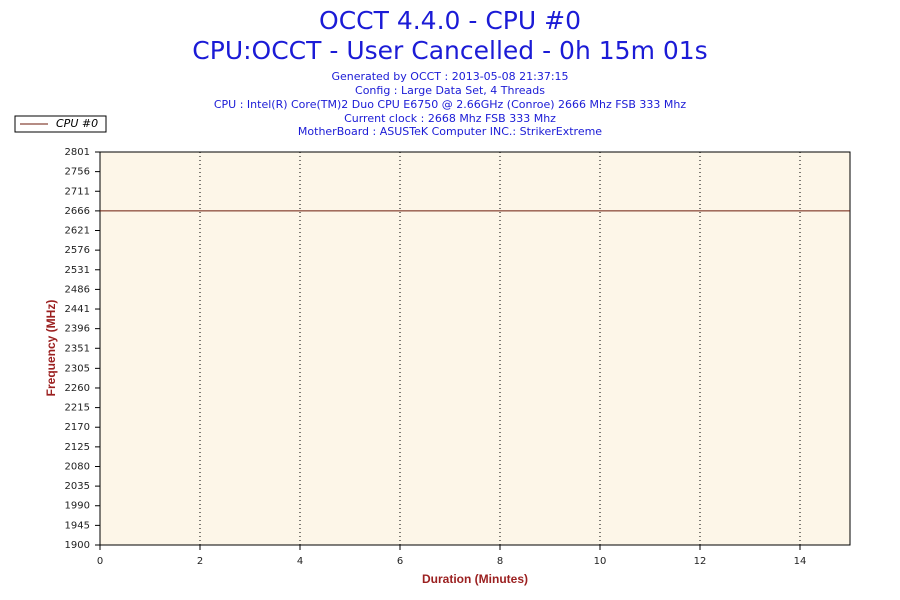 This screenshot has height=600, width=900. I want to click on y-tick-label: 2756, so click(77, 172).